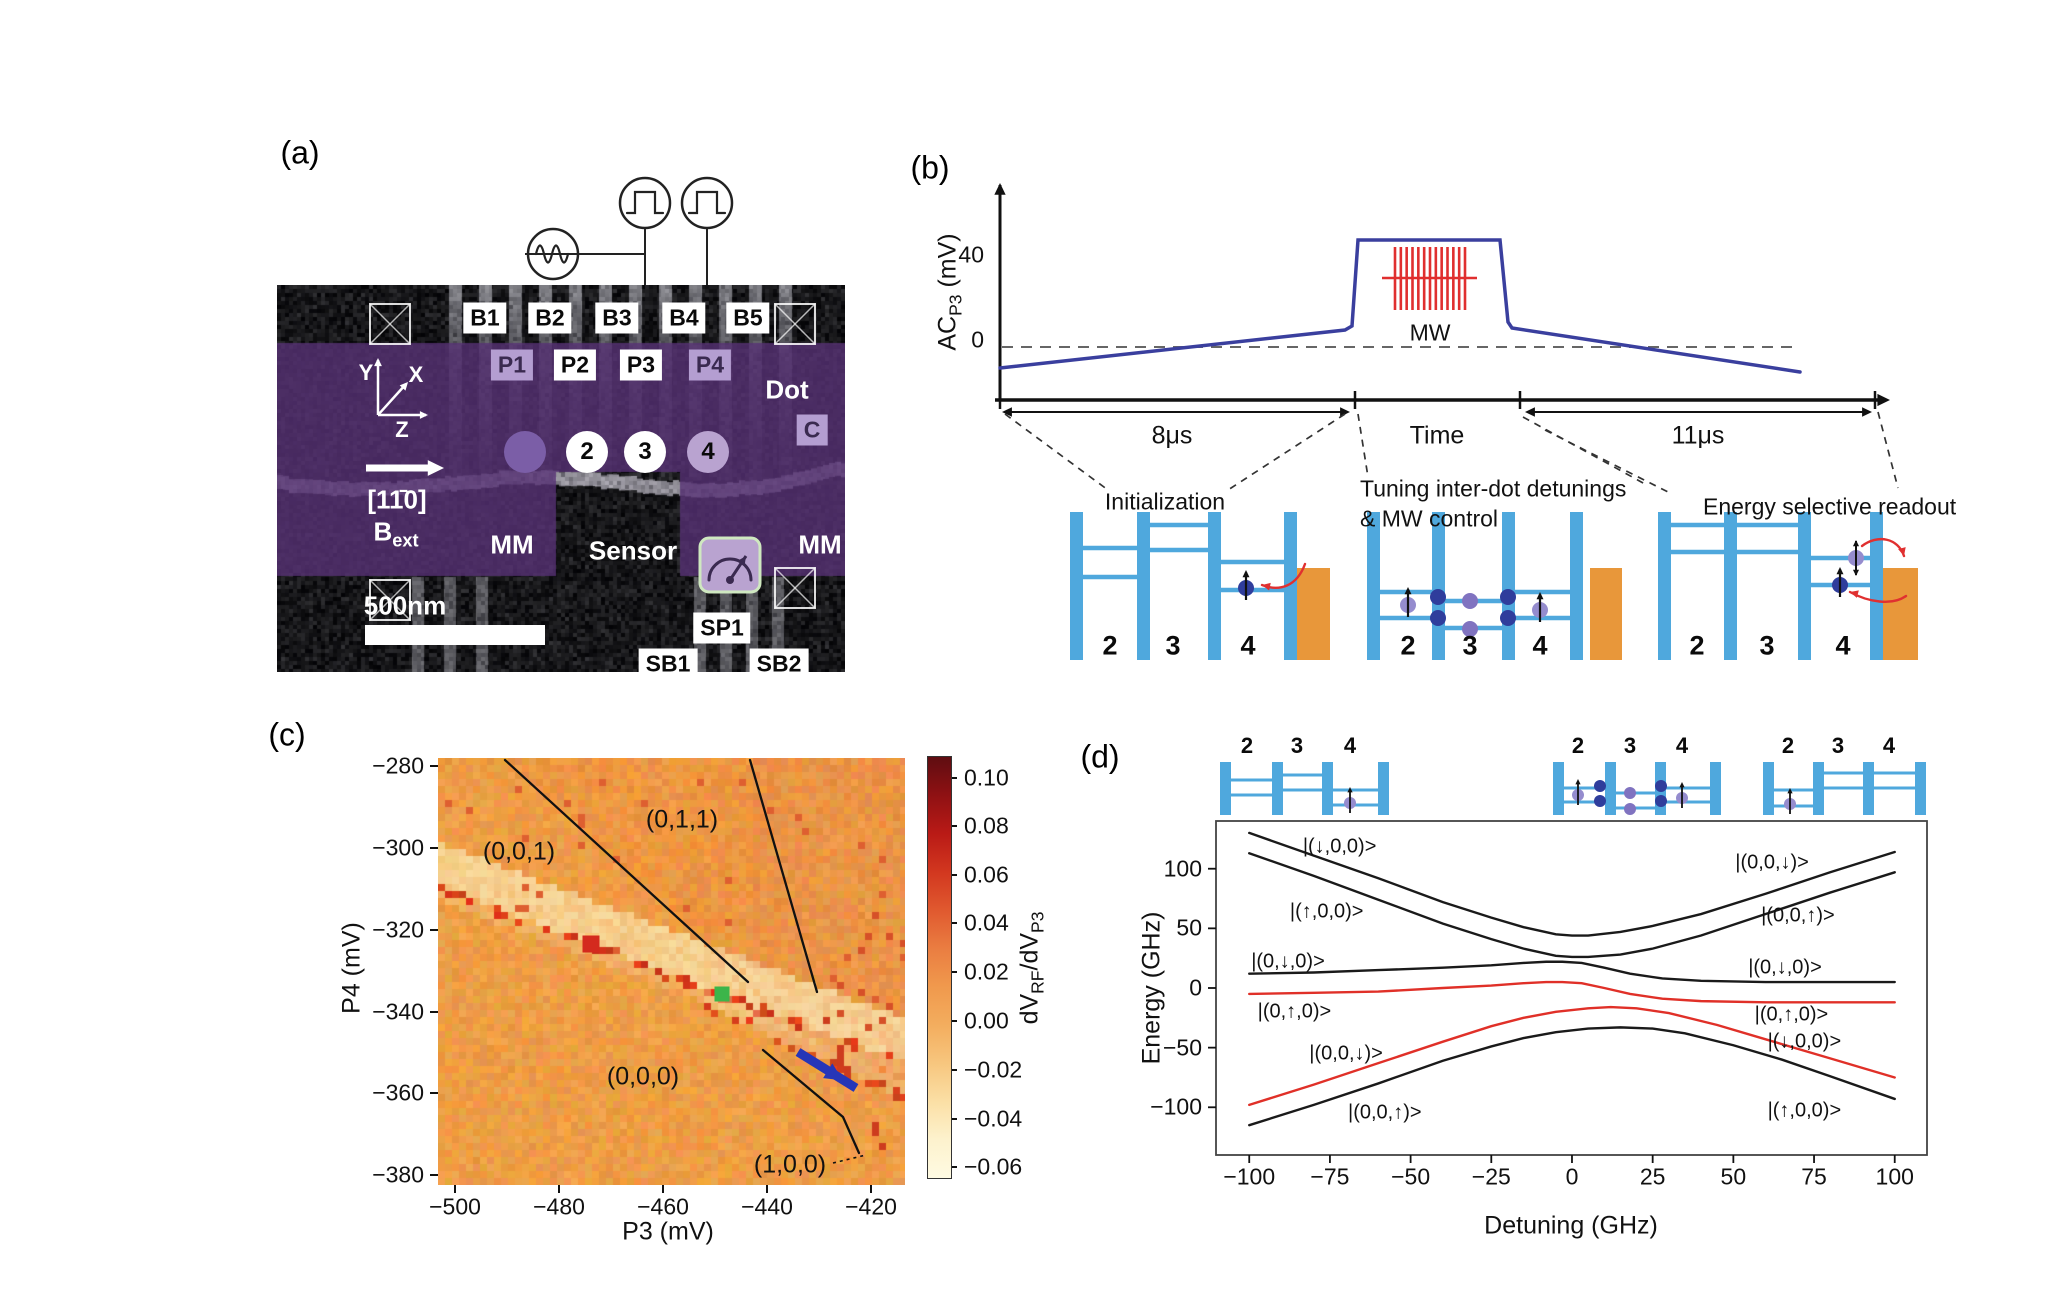 Image resolution: width=2048 pixels, height=1302 pixels. I want to click on d-ytick: 100, so click(1182, 868).